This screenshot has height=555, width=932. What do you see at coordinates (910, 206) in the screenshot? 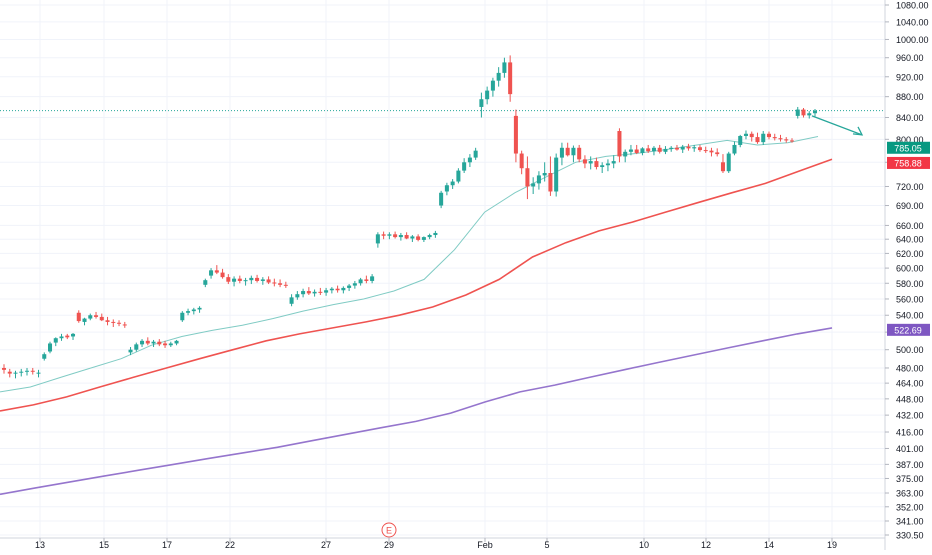
I see `y-tick-label: 690.00` at bounding box center [910, 206].